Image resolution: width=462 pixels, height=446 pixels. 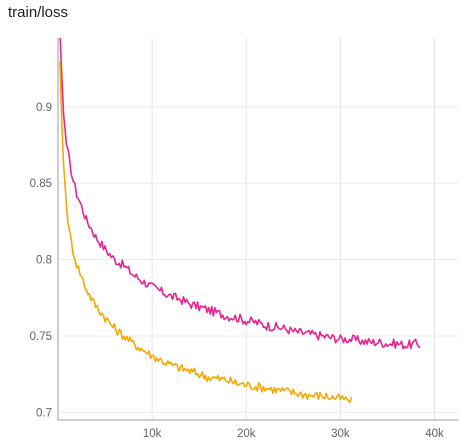 What do you see at coordinates (41, 337) in the screenshot?
I see `y-tick-label-1: 0.75` at bounding box center [41, 337].